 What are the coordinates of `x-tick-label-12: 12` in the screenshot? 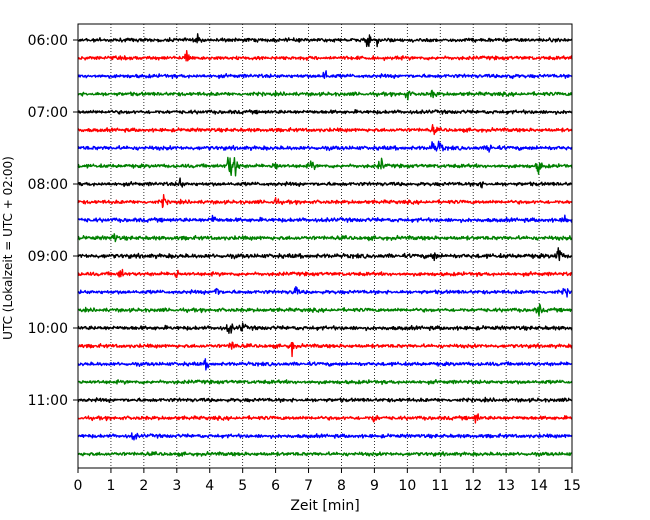 It's located at (473, 486).